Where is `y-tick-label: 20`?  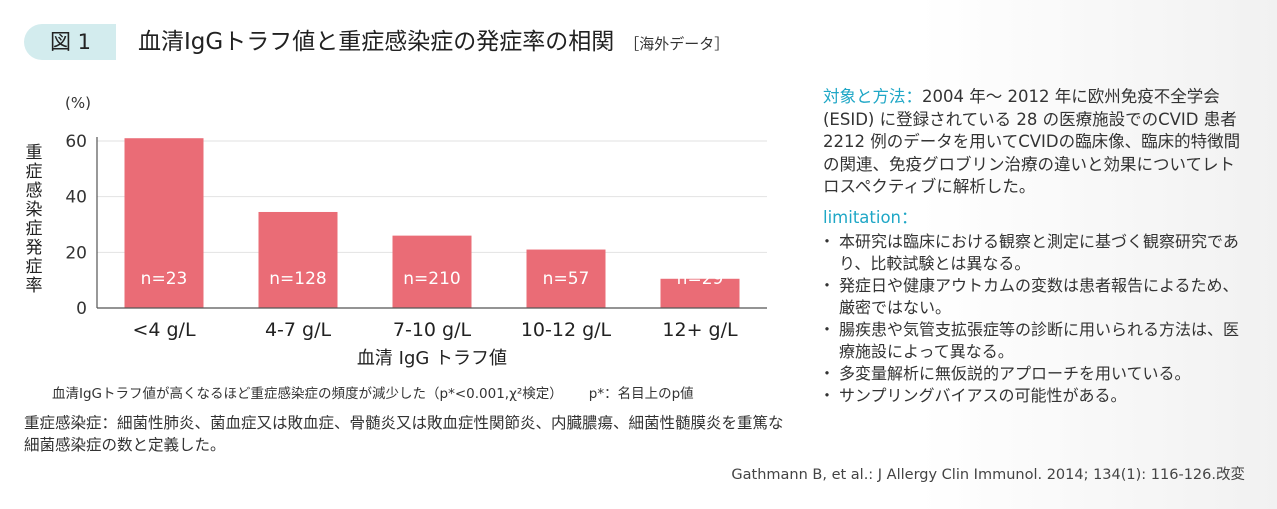
y-tick-label: 20 is located at coordinates (76, 253).